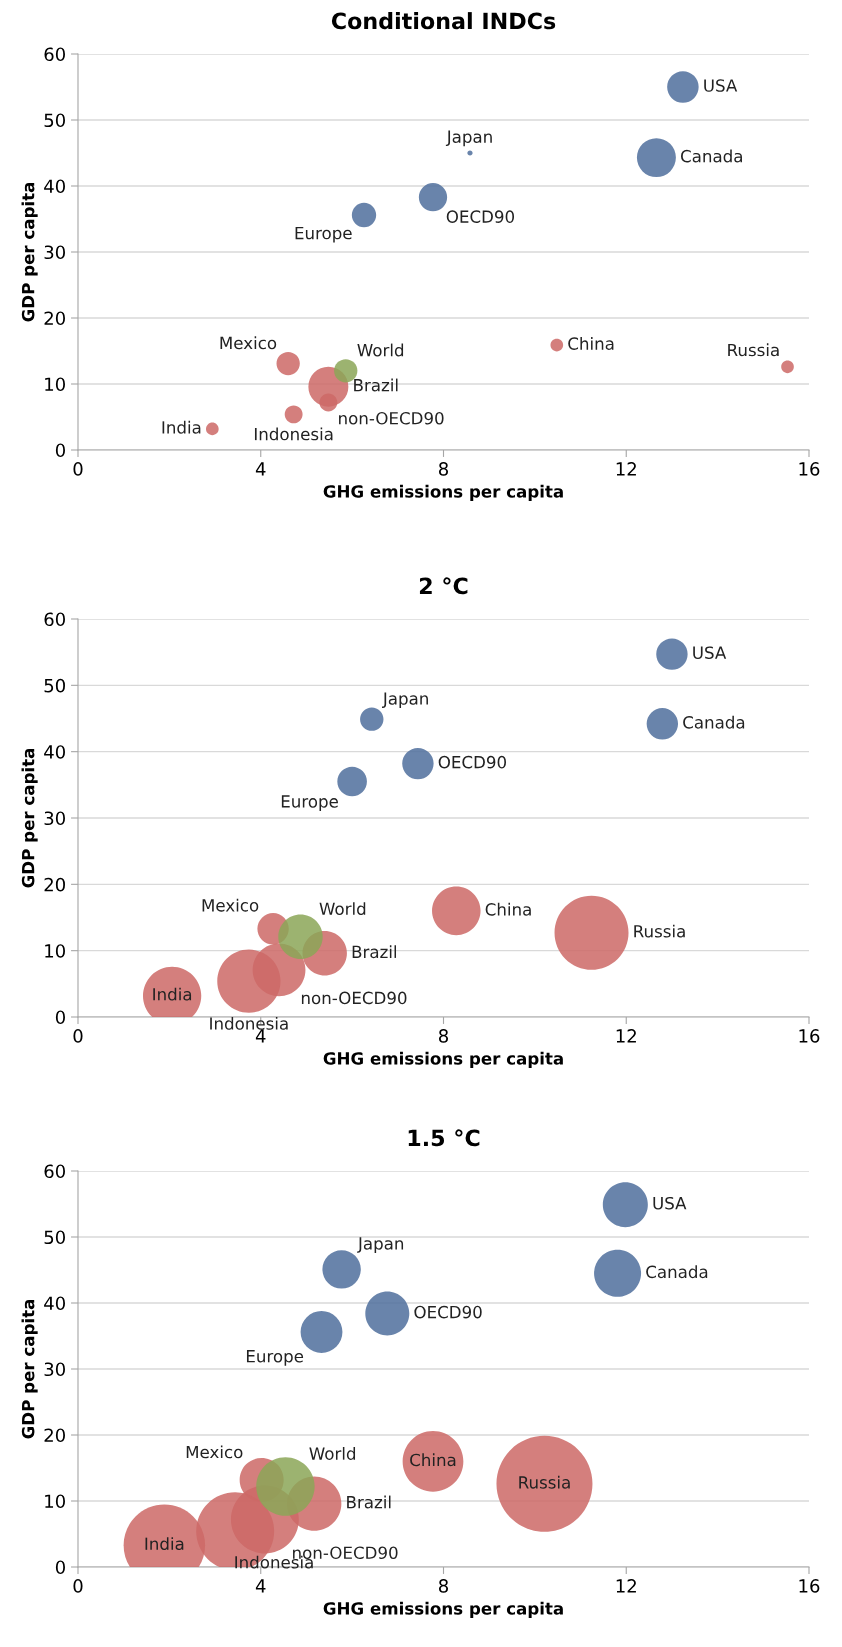 The height and width of the screenshot is (1647, 842). What do you see at coordinates (443, 586) in the screenshot?
I see `chart-title: 2 °C` at bounding box center [443, 586].